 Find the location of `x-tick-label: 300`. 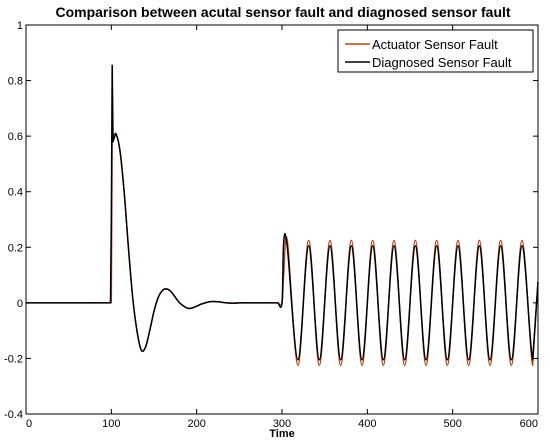

x-tick-label: 300 is located at coordinates (282, 424).